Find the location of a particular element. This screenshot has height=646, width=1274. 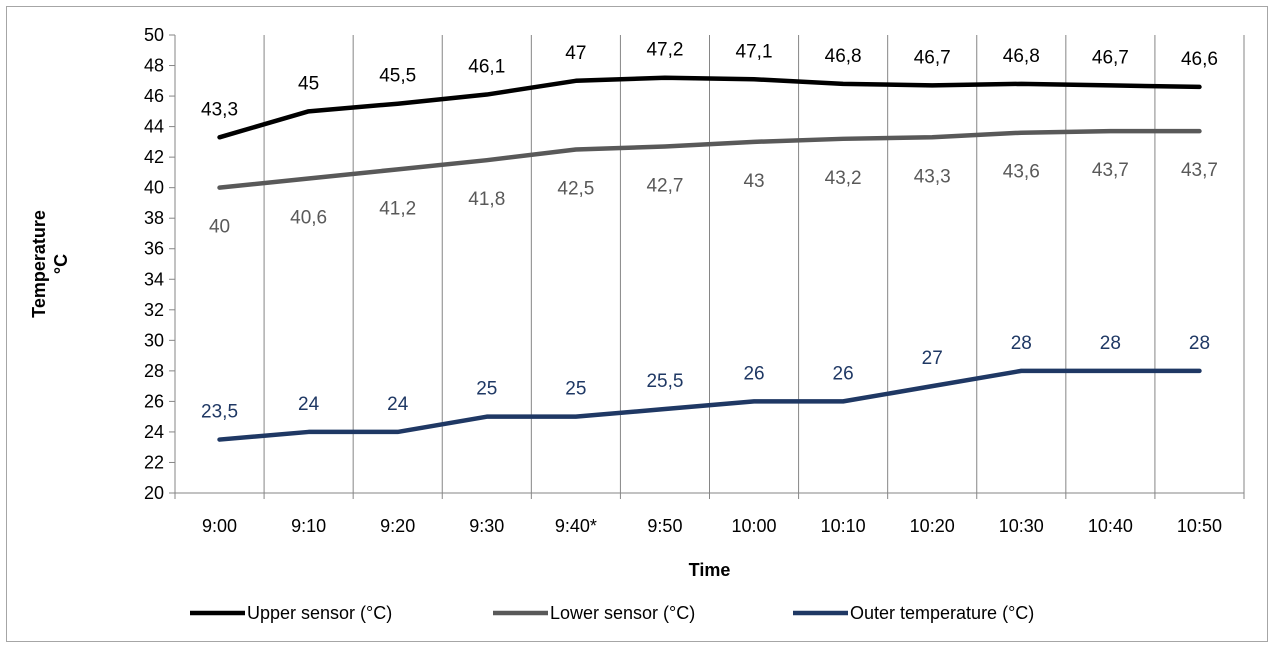

y-tick-label: 24 is located at coordinates (154, 432).